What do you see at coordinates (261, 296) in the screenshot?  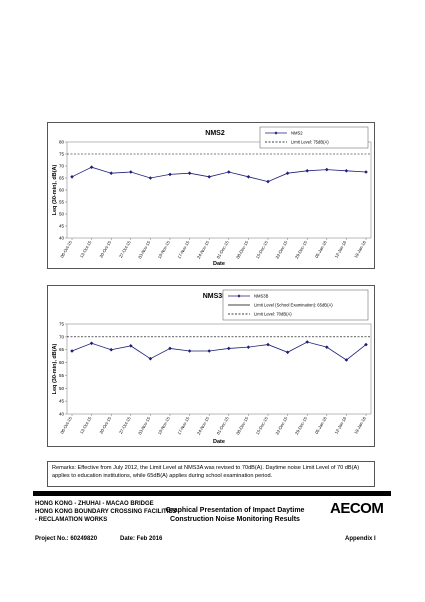 I see `legend-label: NMS3B` at bounding box center [261, 296].